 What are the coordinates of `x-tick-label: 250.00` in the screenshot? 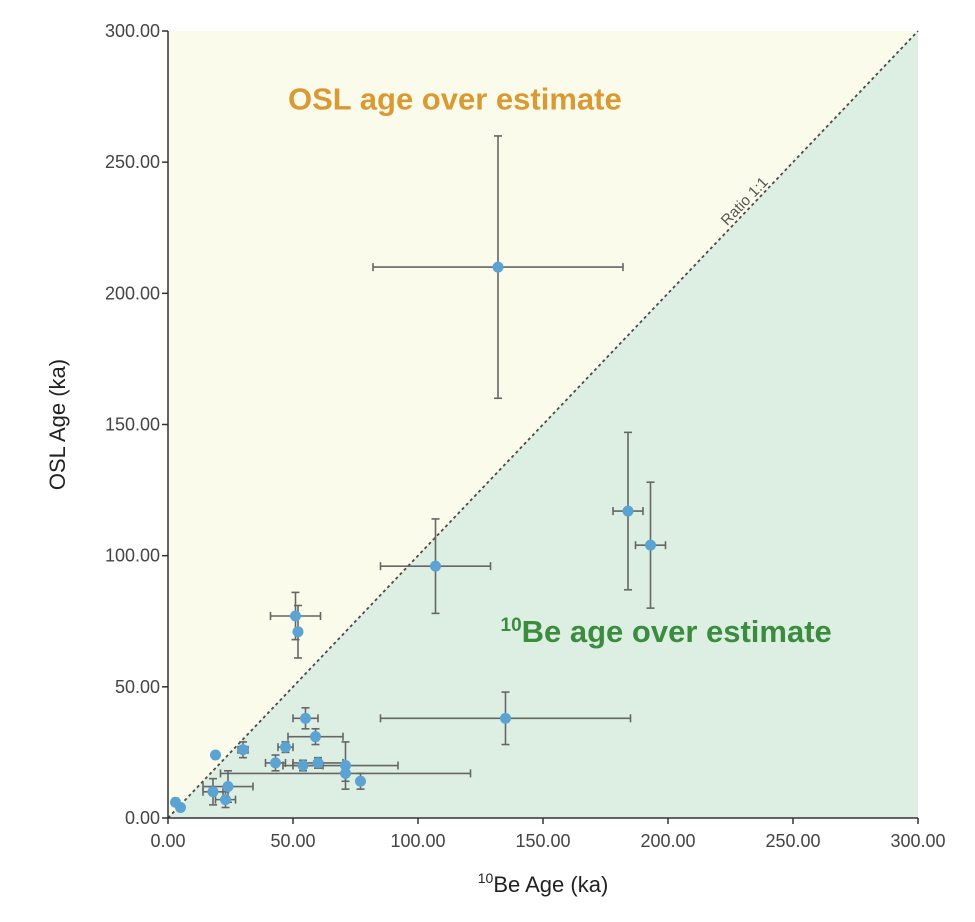 It's located at (792, 841).